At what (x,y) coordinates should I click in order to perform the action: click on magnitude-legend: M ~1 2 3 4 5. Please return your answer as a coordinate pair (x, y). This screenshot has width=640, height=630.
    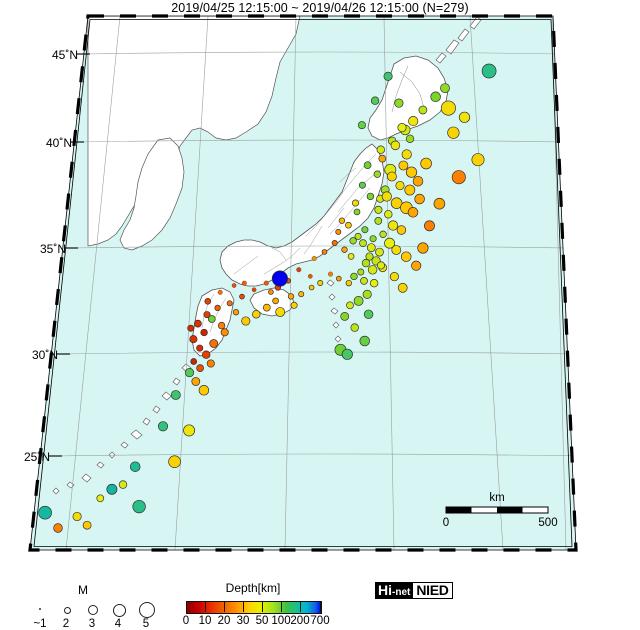
    Looking at the image, I should click on (88, 606).